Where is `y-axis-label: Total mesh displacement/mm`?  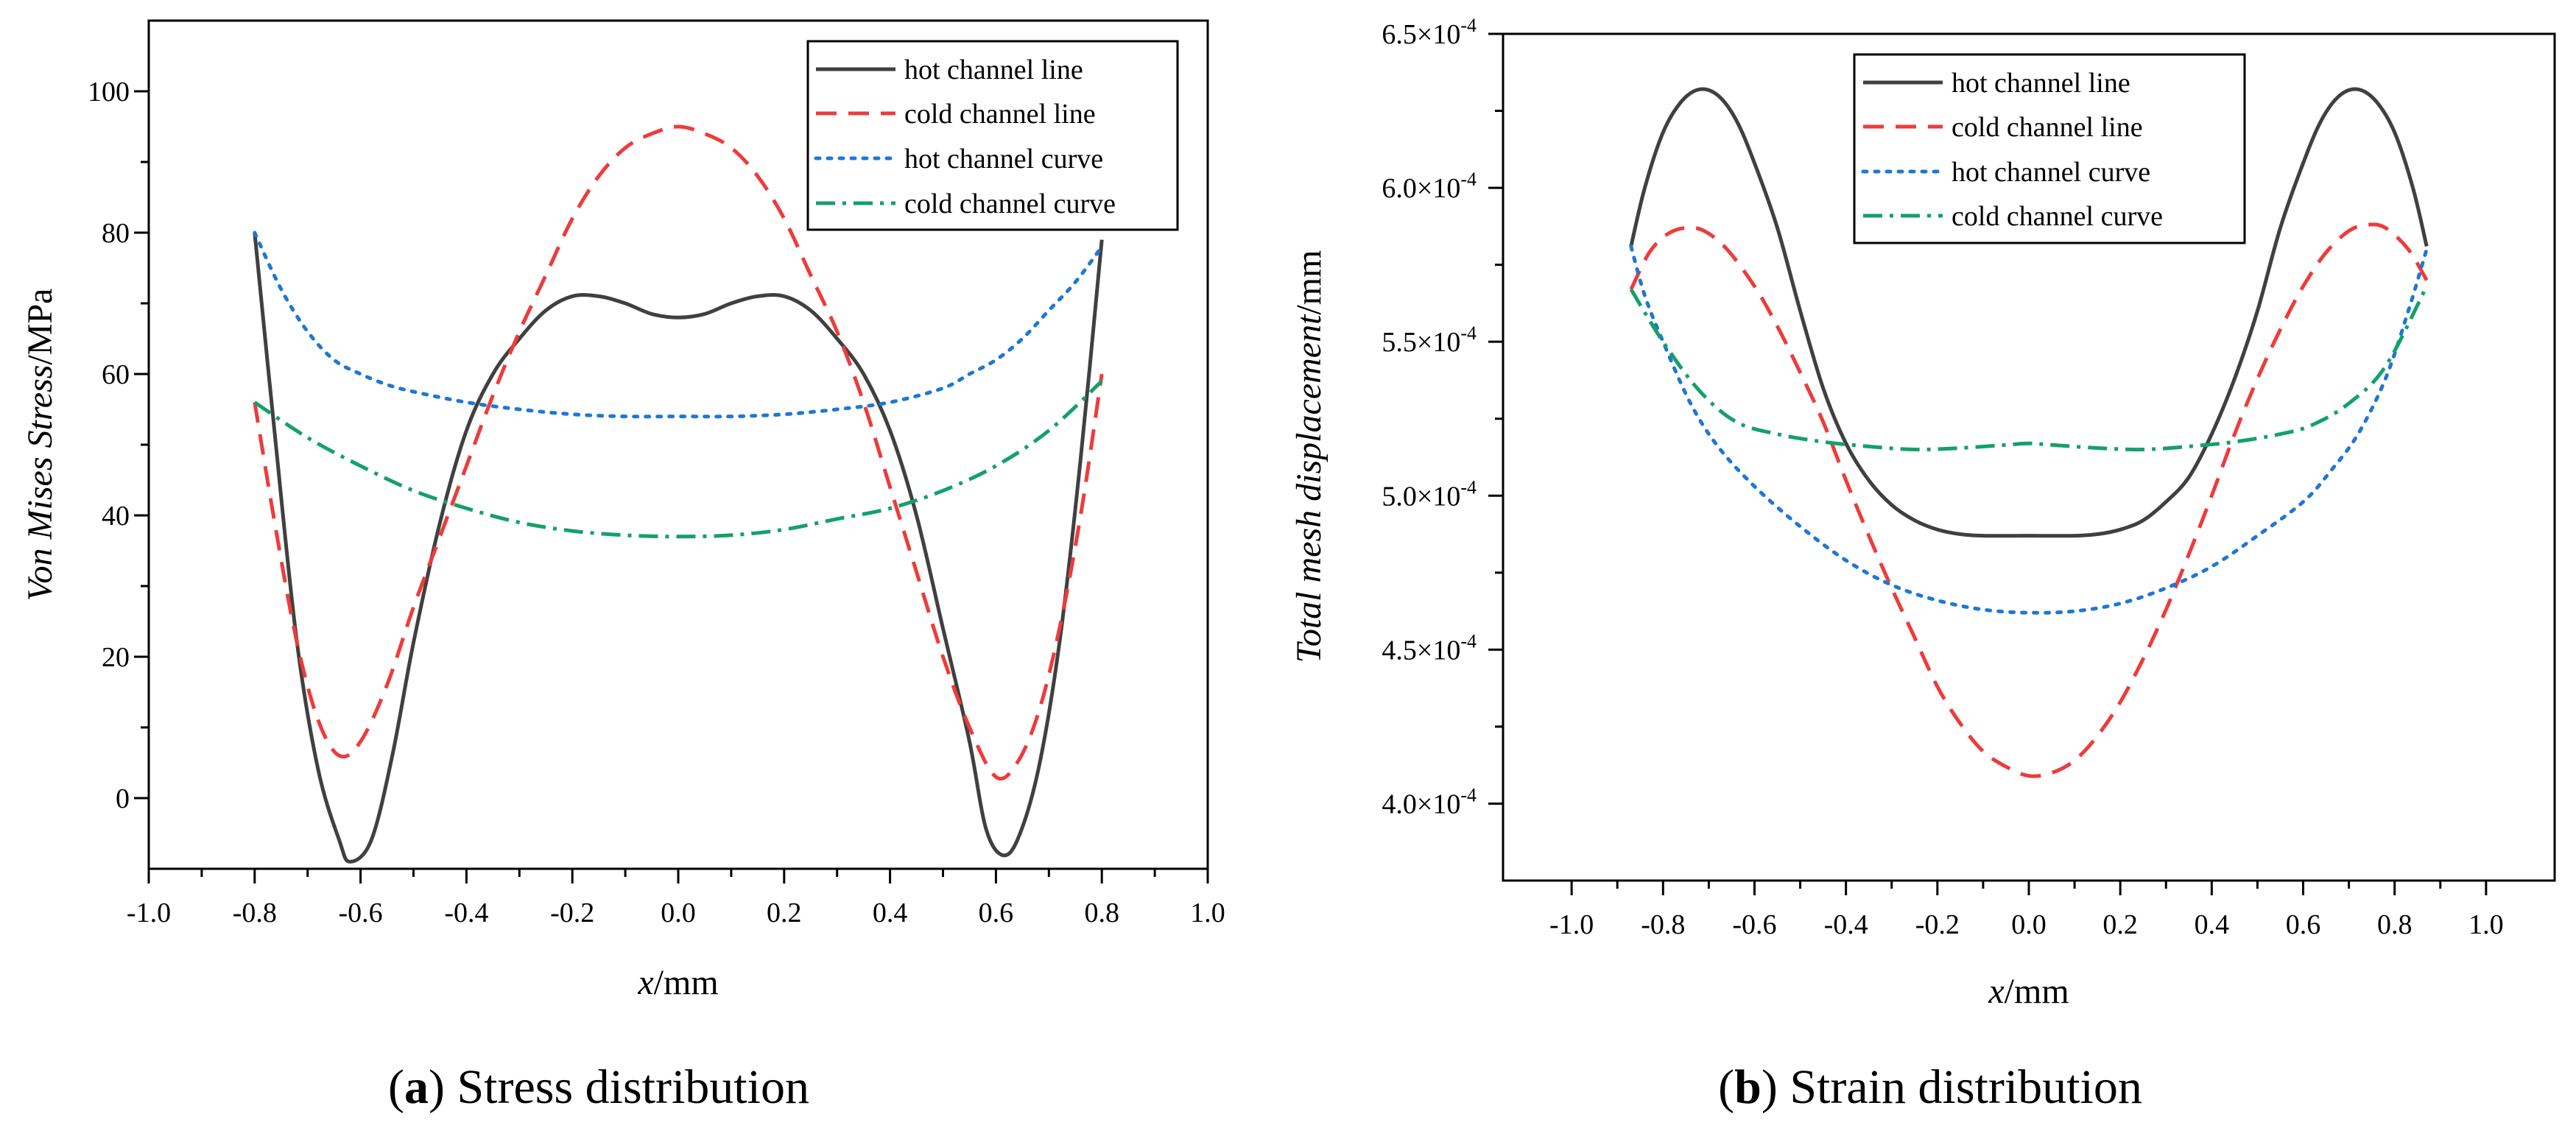 y-axis-label: Total mesh displacement/mm is located at coordinates (1309, 456).